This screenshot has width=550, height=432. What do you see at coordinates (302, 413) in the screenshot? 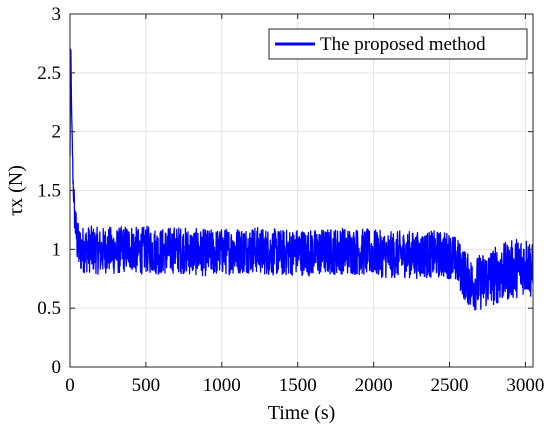
I see `x-axis-label: Time (s)` at bounding box center [302, 413].